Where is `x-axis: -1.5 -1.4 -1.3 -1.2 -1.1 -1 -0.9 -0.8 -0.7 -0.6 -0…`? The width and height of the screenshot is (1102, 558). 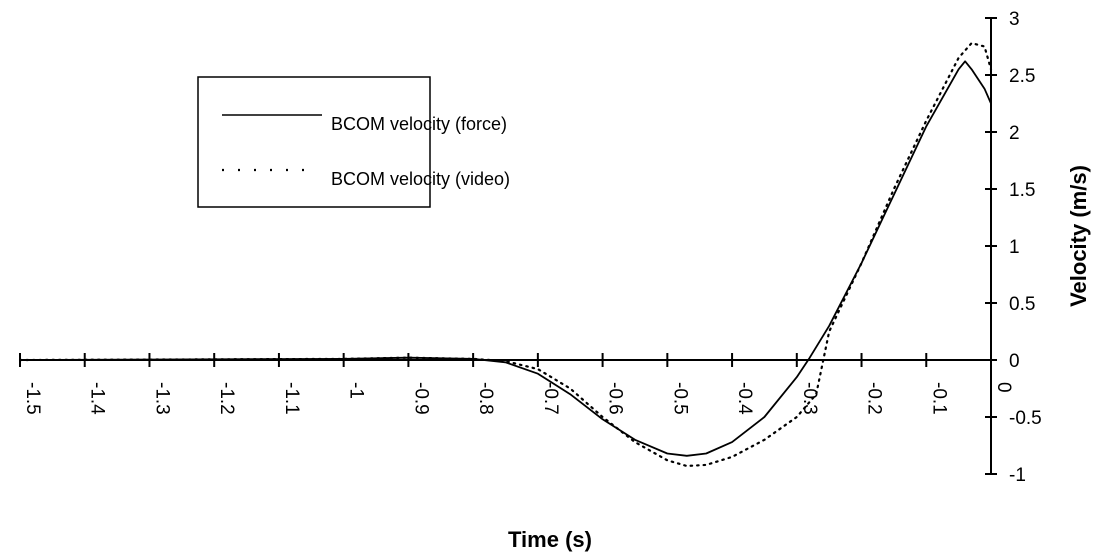
x-axis: -1.5 -1.4 -1.3 -1.2 -1.1 -1 -0.9 -0.8 -0.7 -0.6 -0… is located at coordinates (516, 384).